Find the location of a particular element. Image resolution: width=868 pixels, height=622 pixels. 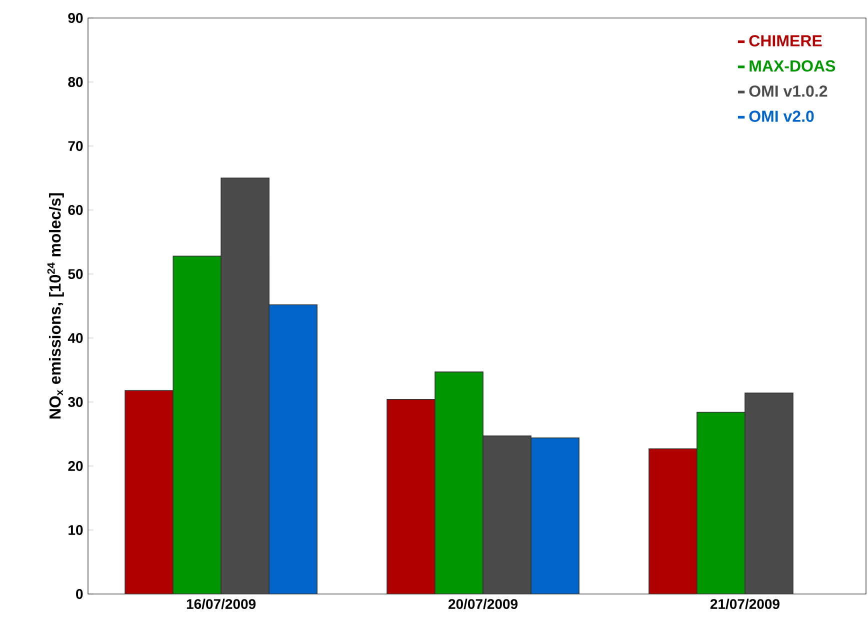

y-tick-label: 70 is located at coordinates (75, 146).